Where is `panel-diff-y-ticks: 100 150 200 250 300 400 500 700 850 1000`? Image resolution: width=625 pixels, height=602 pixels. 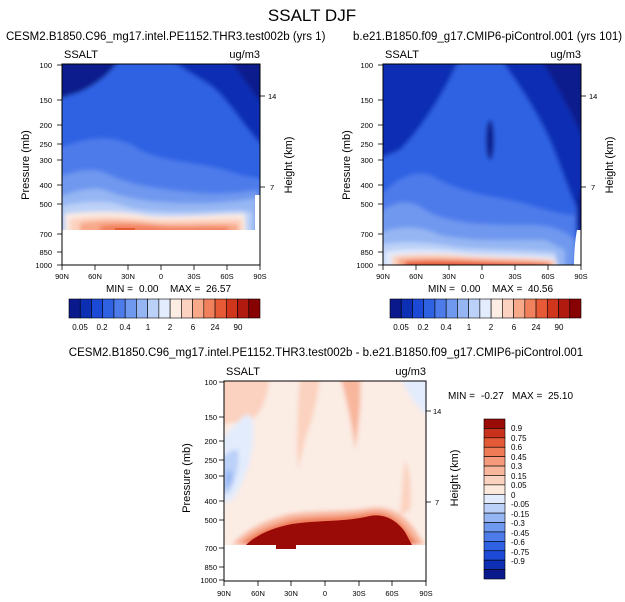 panel-diff-y-ticks: 100 150 200 250 300 400 500 700 850 1000 is located at coordinates (208, 481).